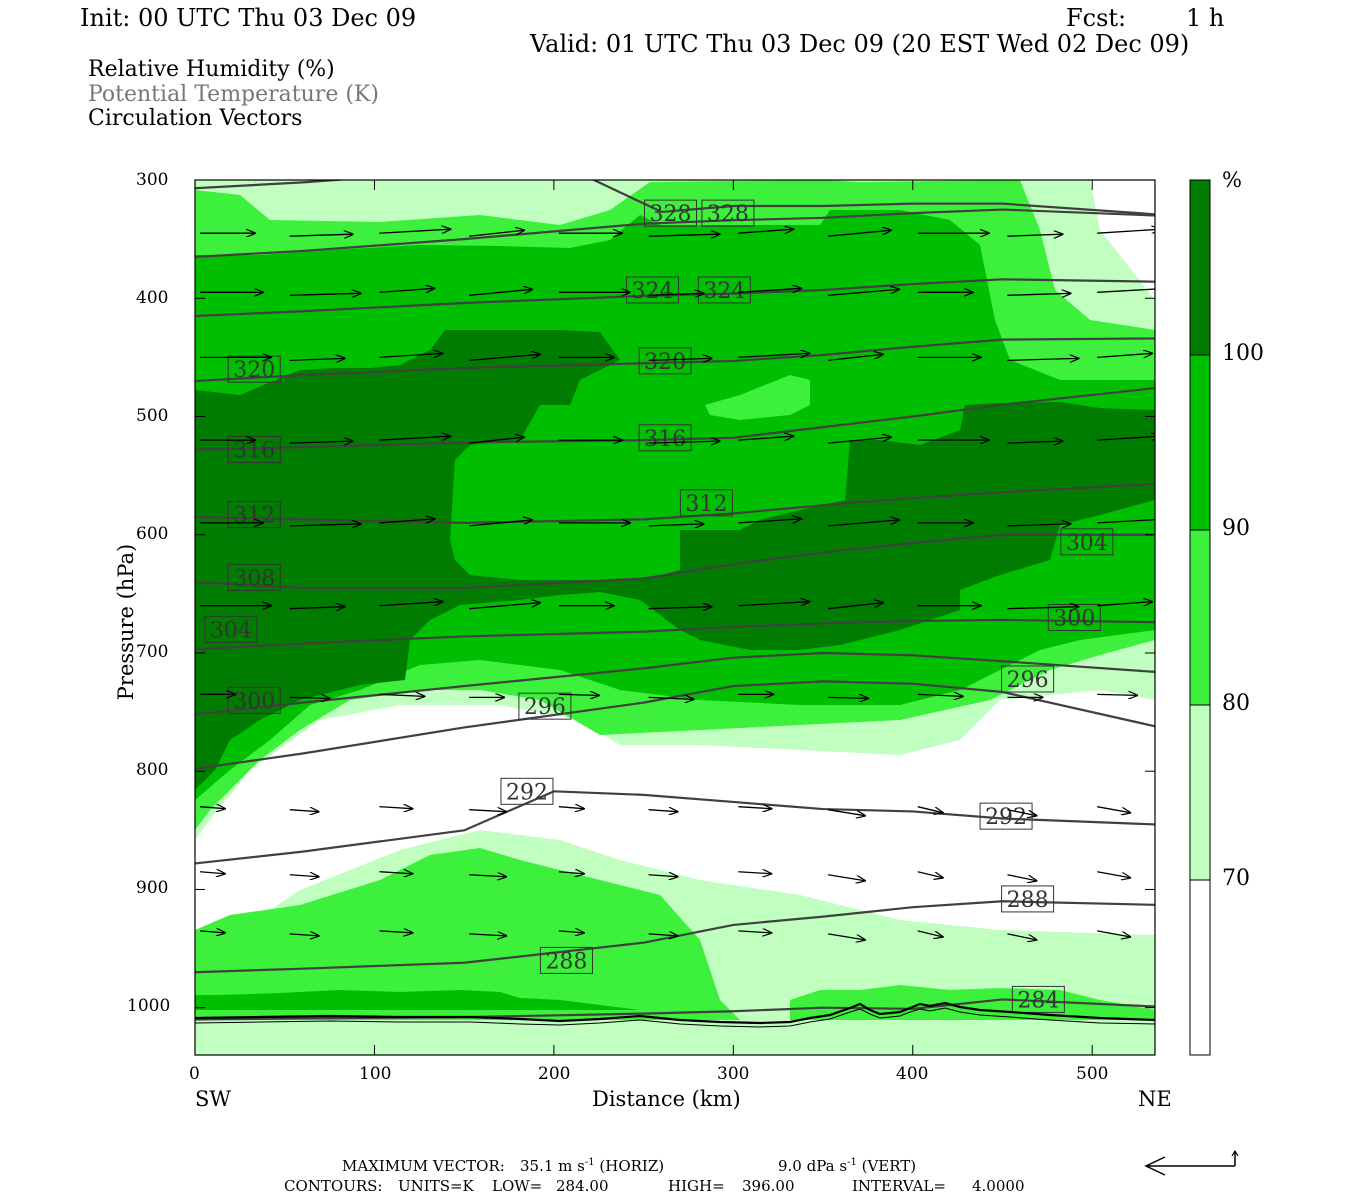 The height and width of the screenshot is (1200, 1350). I want to click on theta-contour-label: 328, so click(671, 213).